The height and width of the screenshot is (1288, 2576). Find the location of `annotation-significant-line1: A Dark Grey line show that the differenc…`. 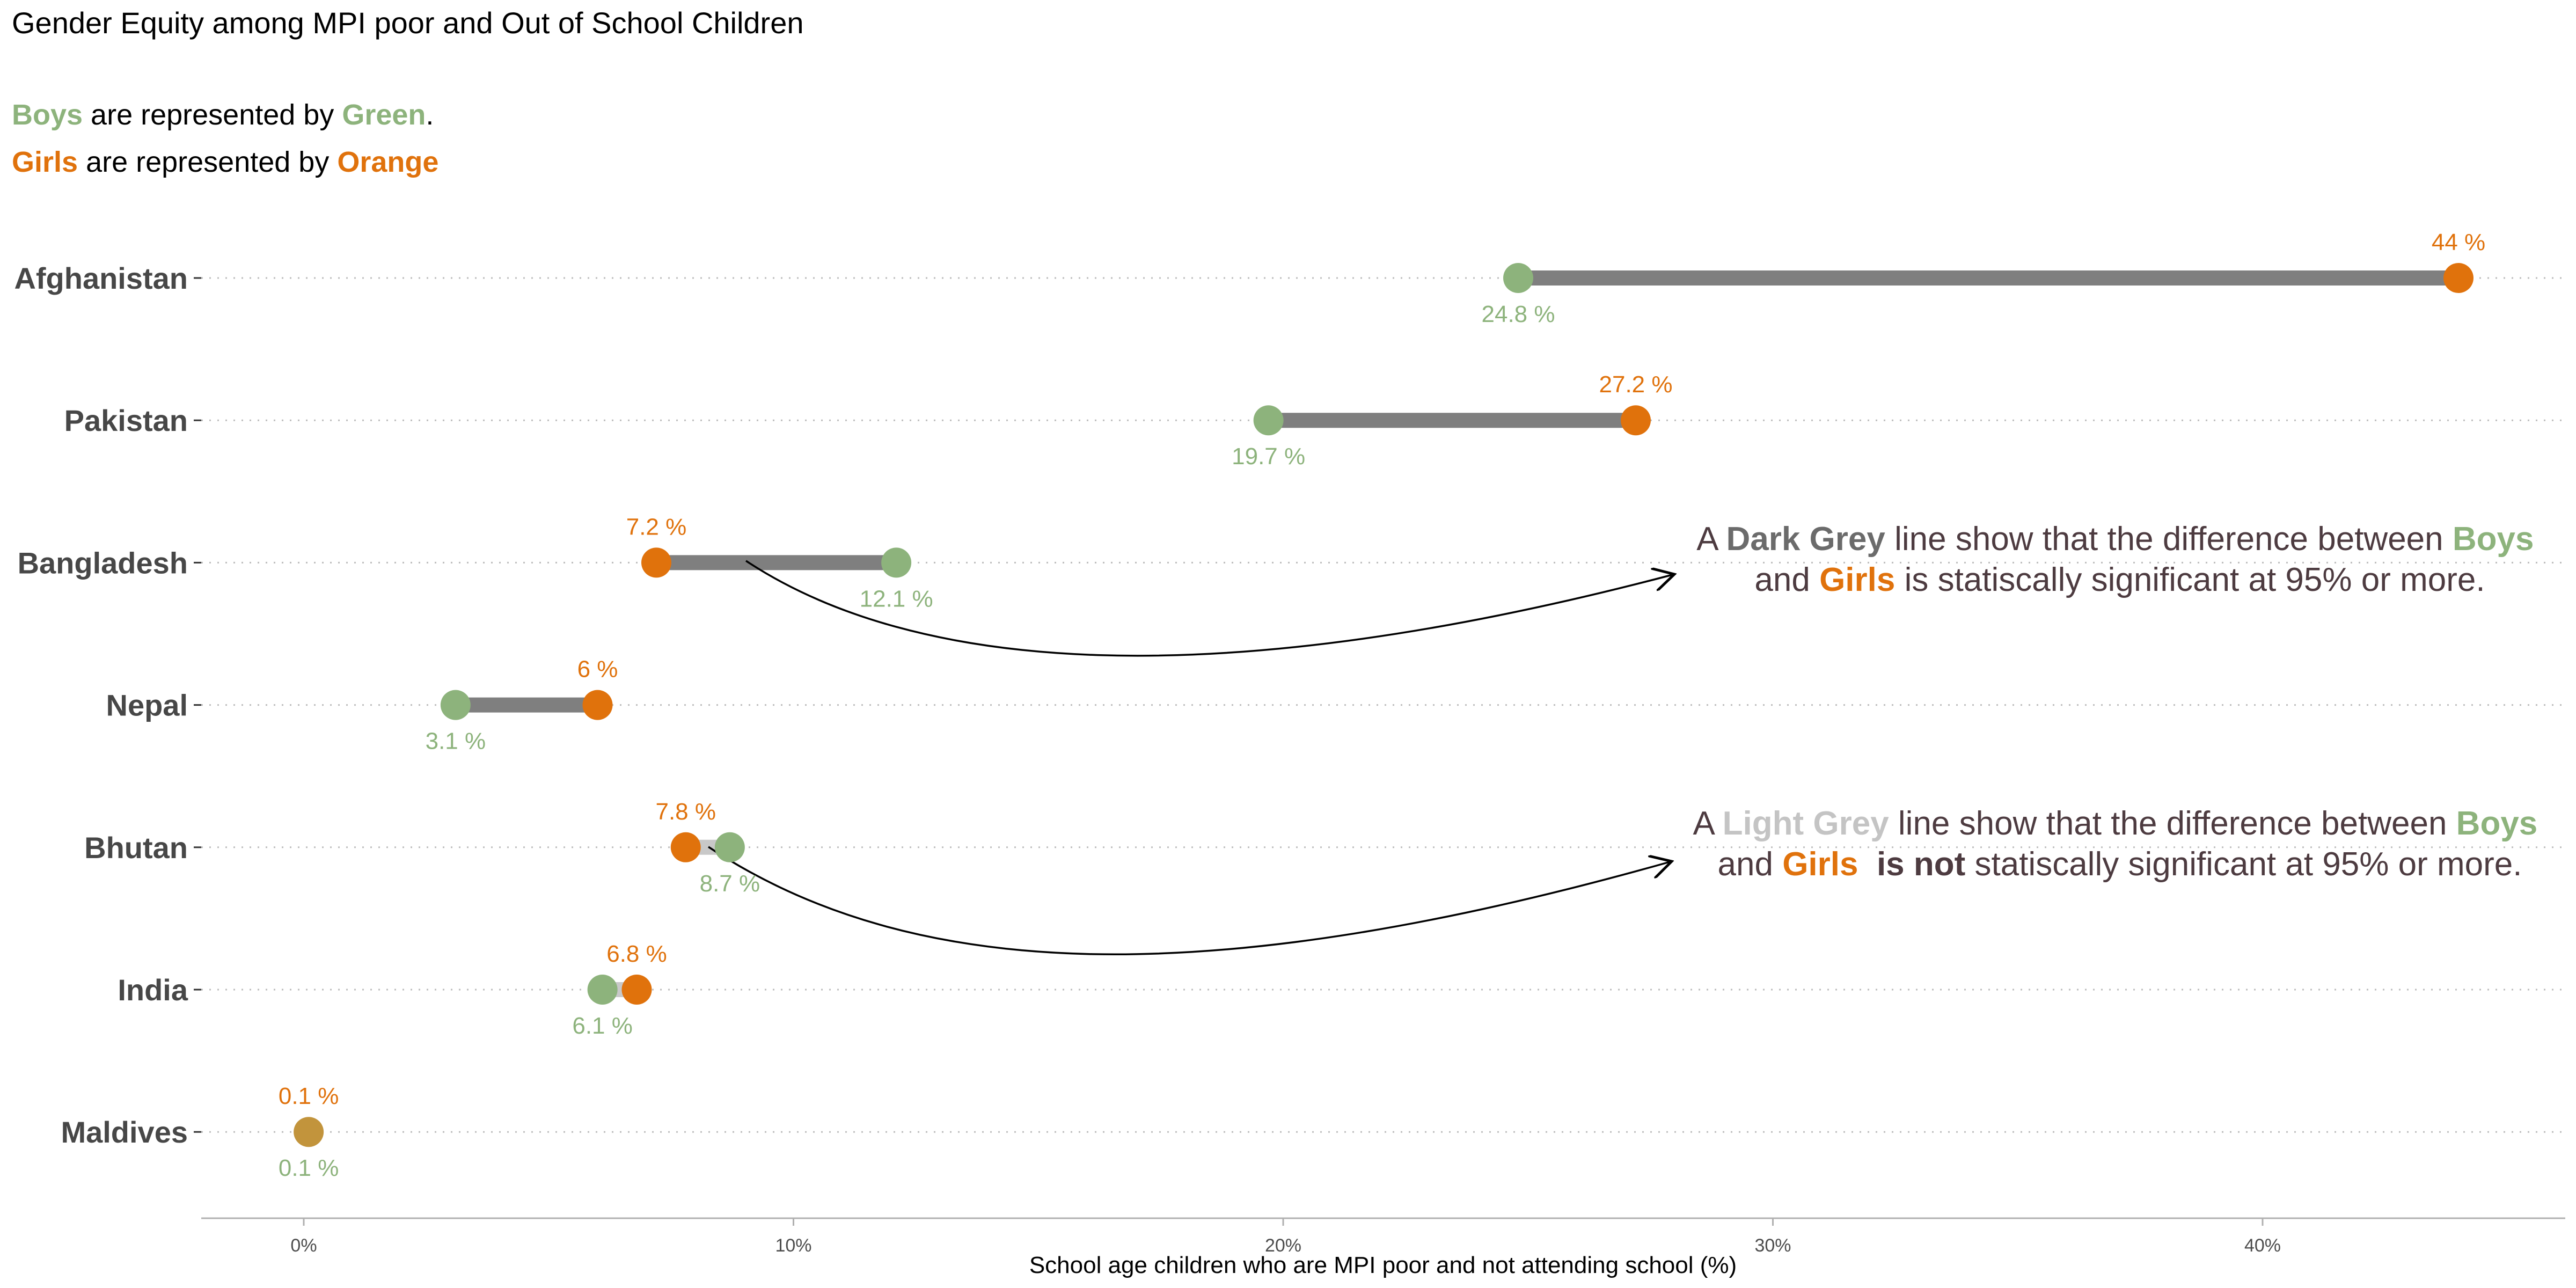

annotation-significant-line1: A Dark Grey line show that the differenc… is located at coordinates (2115, 539).